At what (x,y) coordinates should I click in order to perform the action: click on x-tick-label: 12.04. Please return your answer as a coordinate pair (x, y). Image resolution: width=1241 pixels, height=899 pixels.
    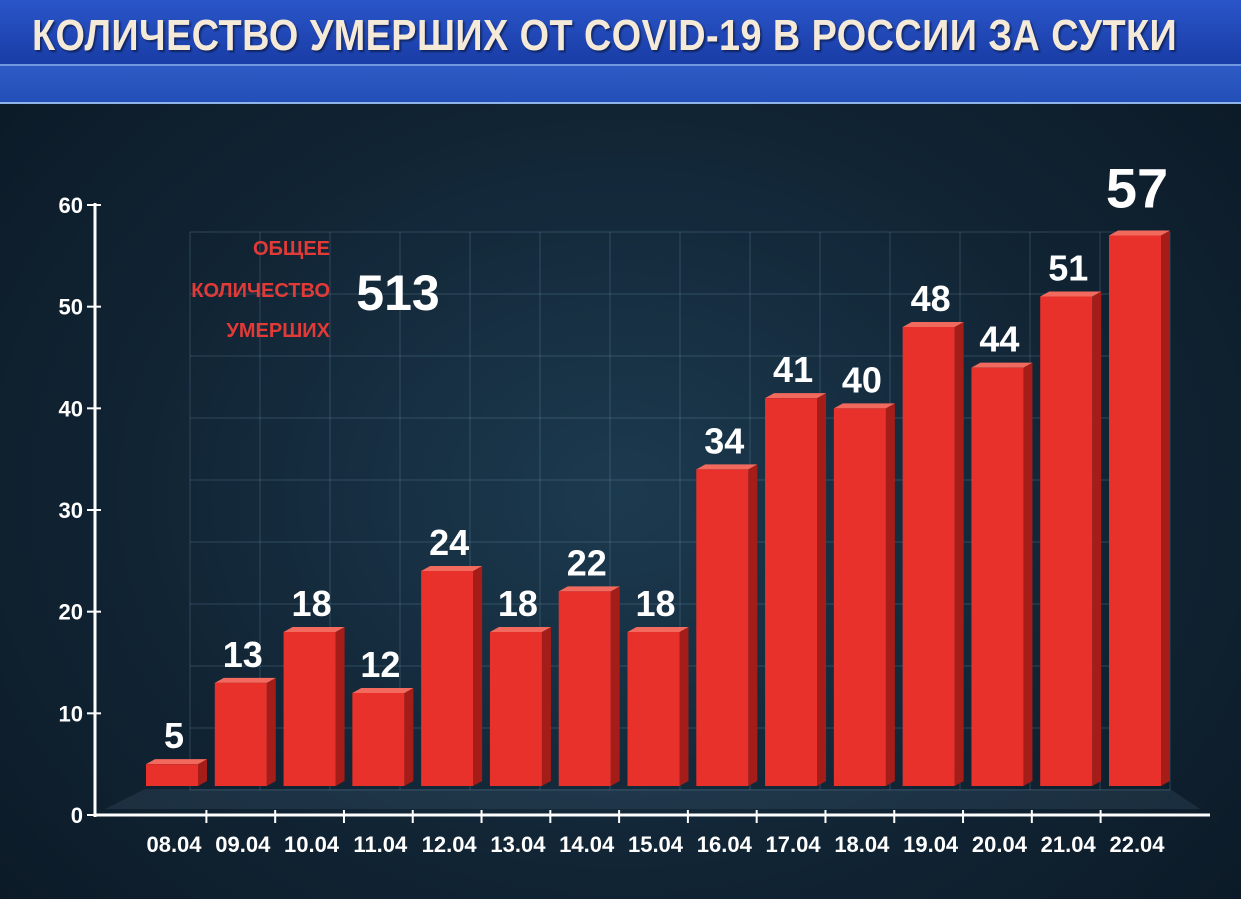
    Looking at the image, I should click on (450, 844).